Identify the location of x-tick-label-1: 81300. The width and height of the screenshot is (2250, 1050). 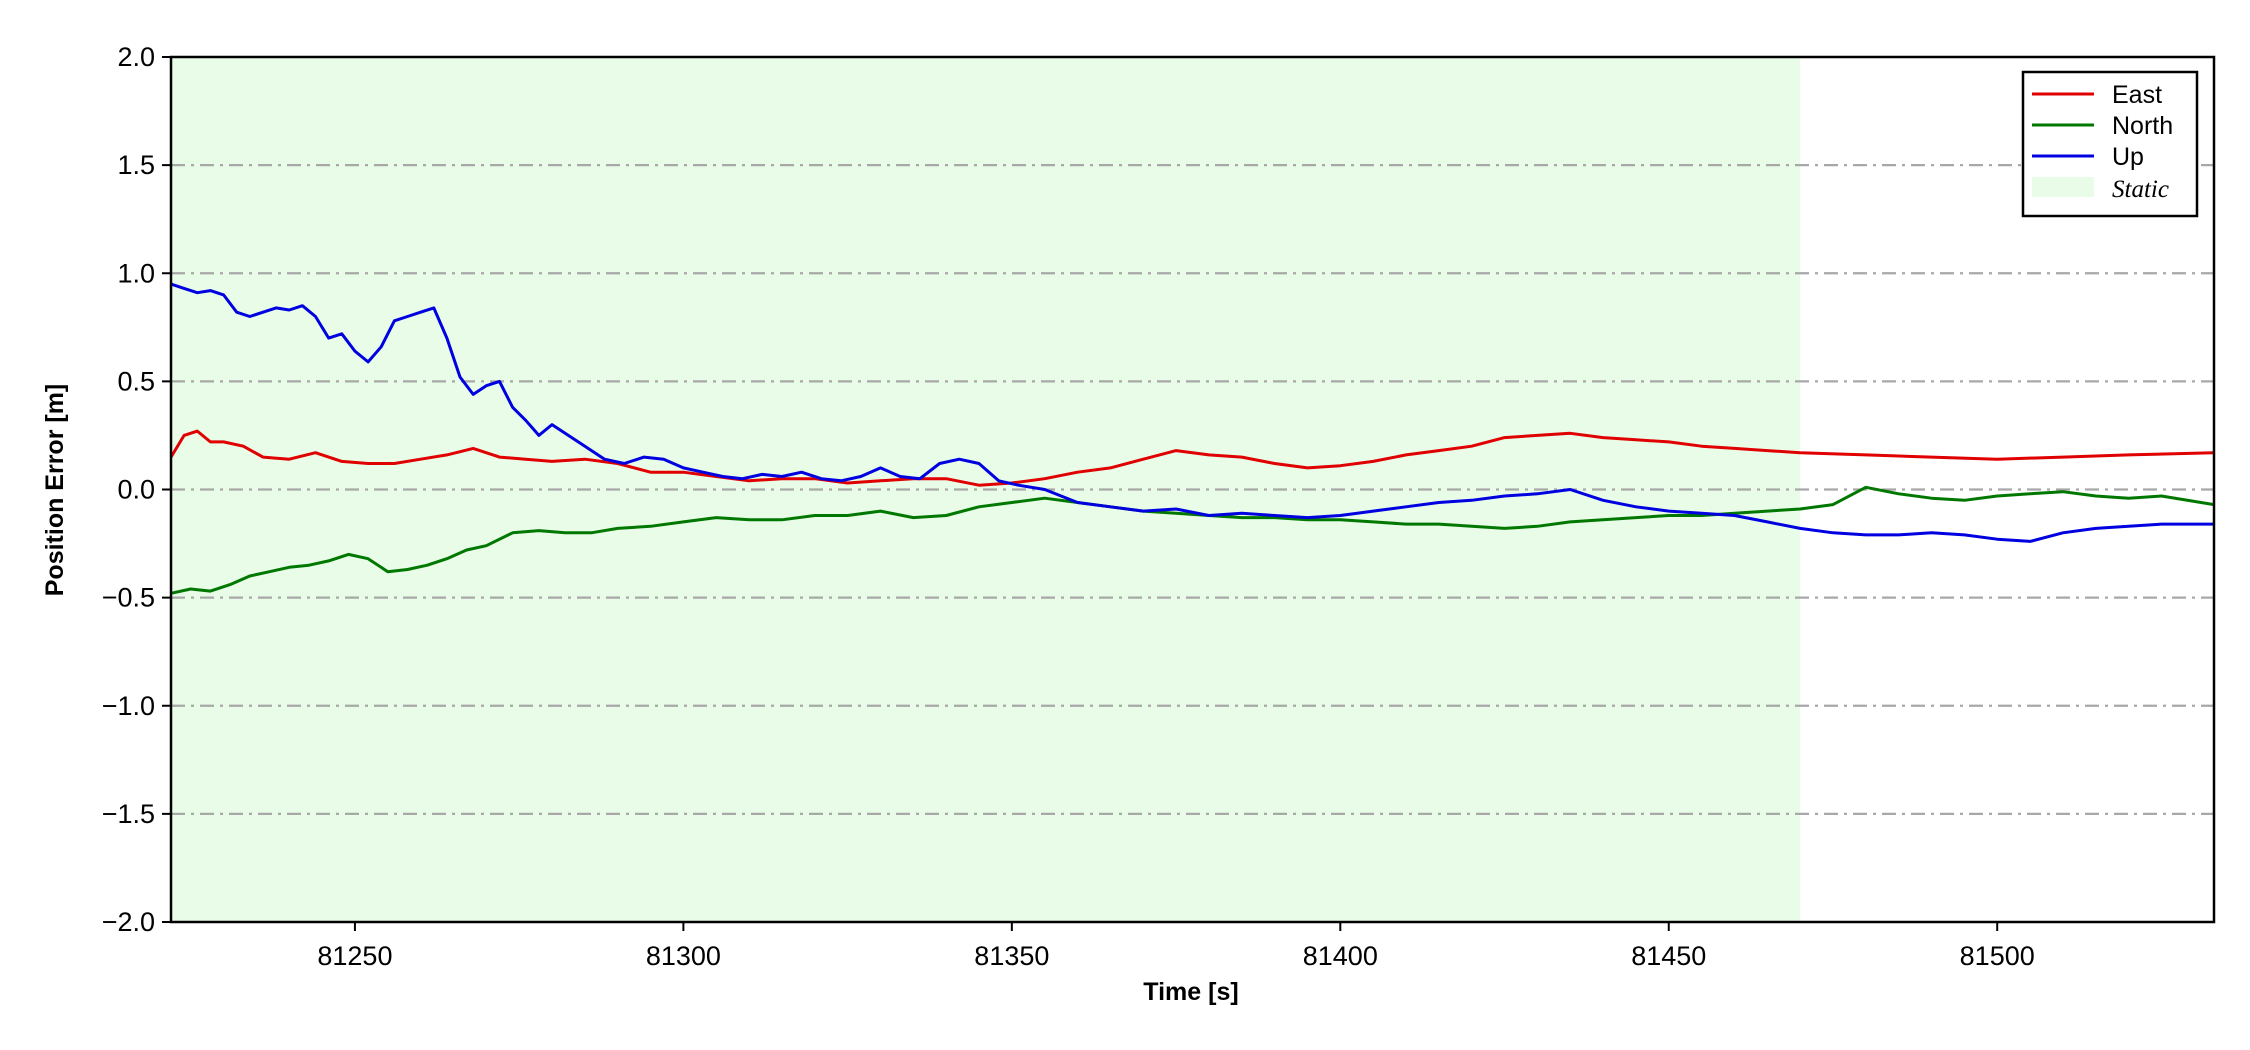
(683, 956).